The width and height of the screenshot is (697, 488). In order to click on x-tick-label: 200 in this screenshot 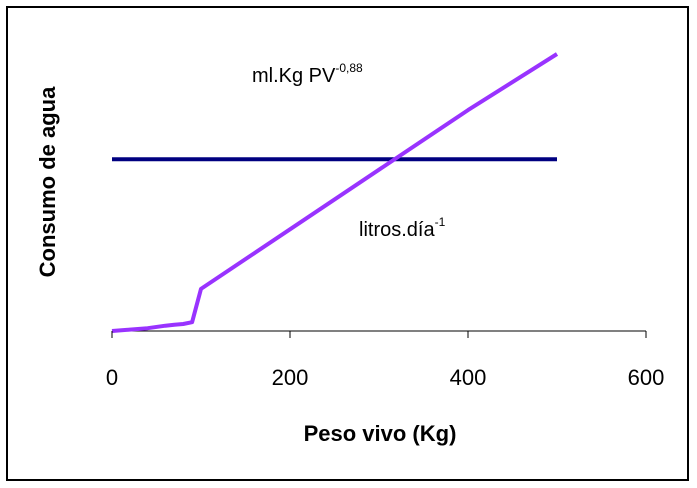, I will do `click(290, 377)`.